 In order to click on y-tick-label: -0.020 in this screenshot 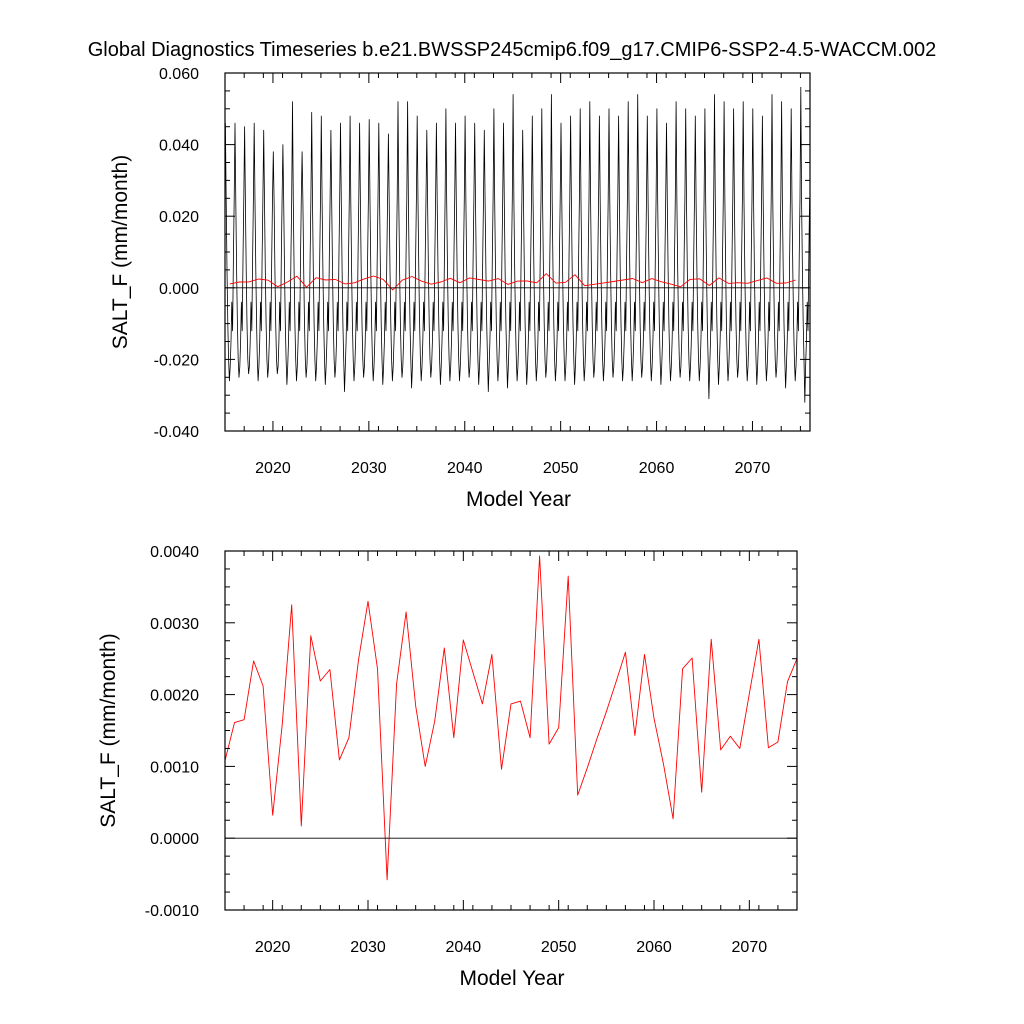, I will do `click(176, 360)`.